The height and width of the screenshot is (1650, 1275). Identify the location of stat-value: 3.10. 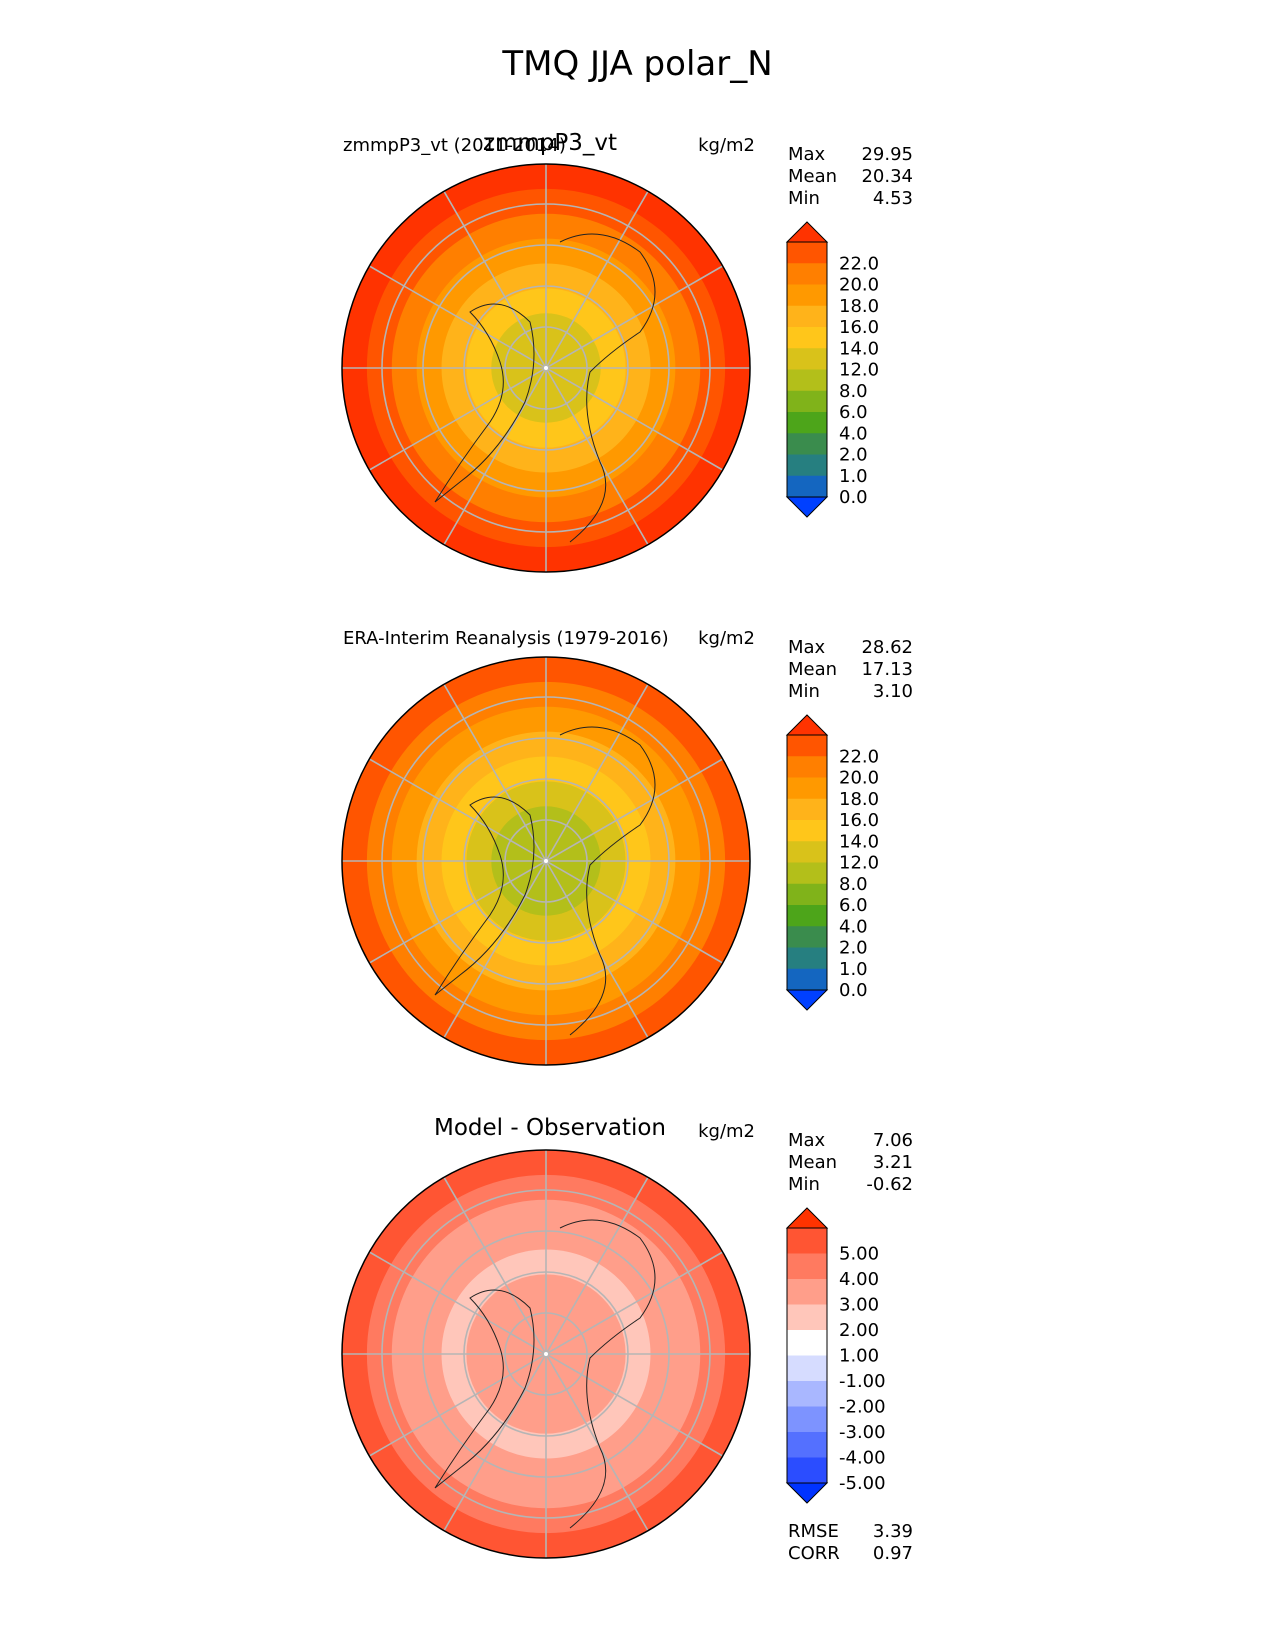
(892, 691).